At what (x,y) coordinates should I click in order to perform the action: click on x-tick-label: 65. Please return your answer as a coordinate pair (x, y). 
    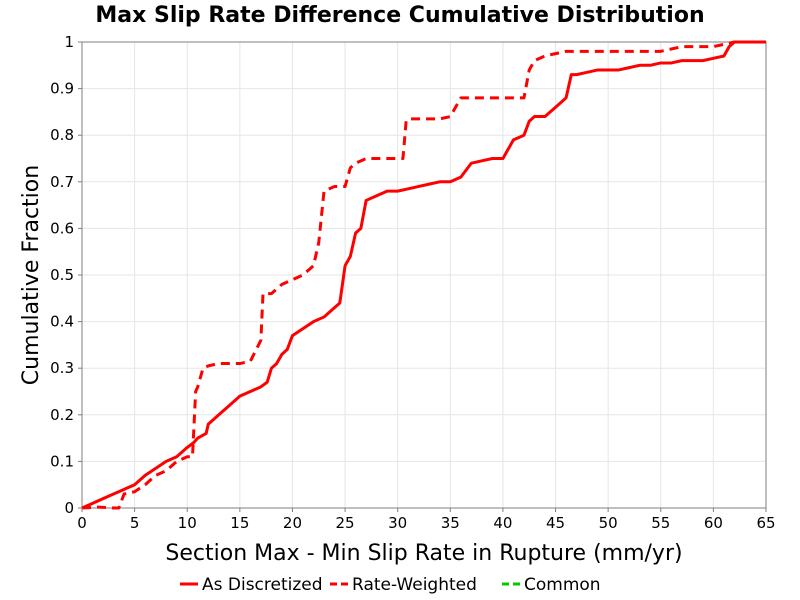
    Looking at the image, I should click on (765, 523).